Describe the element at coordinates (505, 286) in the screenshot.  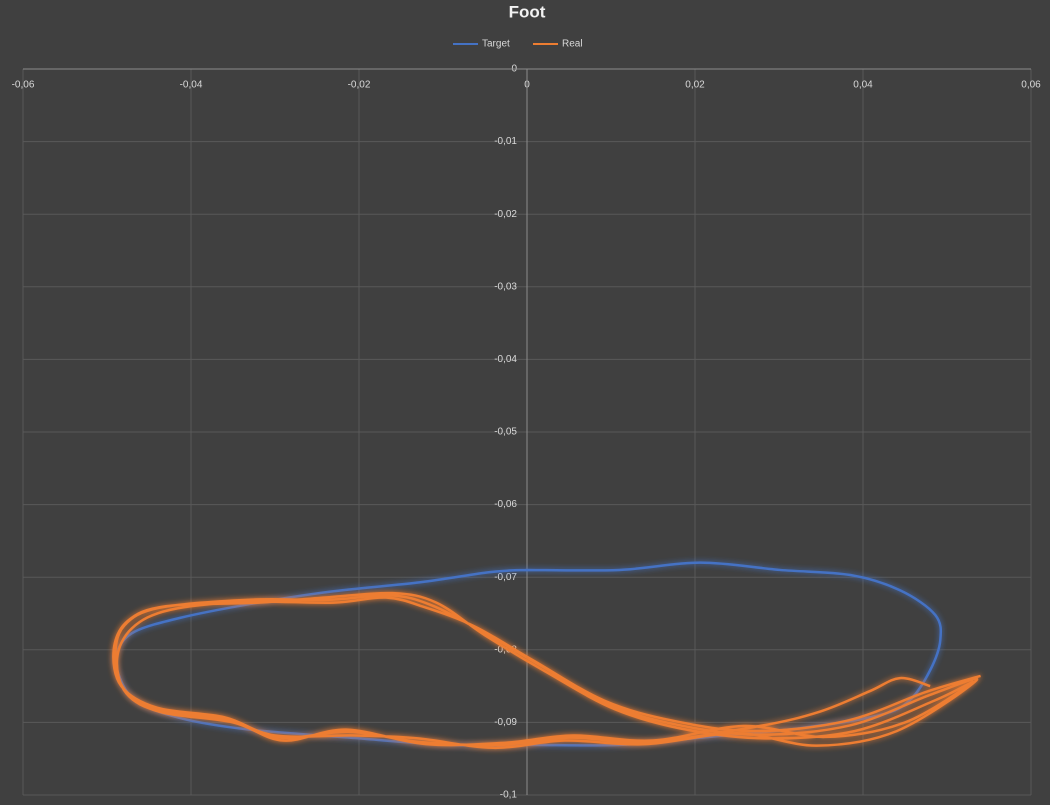
I see `y-tick-label: -0,03` at that location.